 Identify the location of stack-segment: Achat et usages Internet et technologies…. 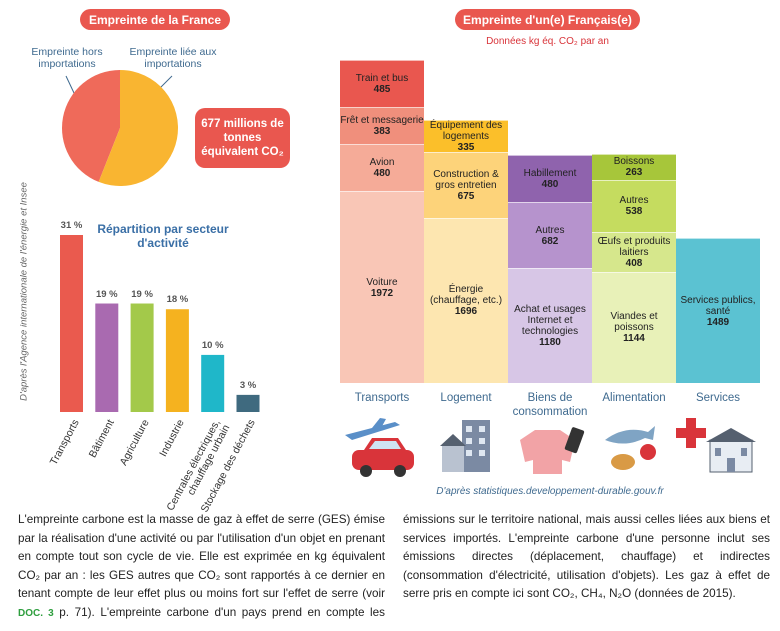
(550, 325).